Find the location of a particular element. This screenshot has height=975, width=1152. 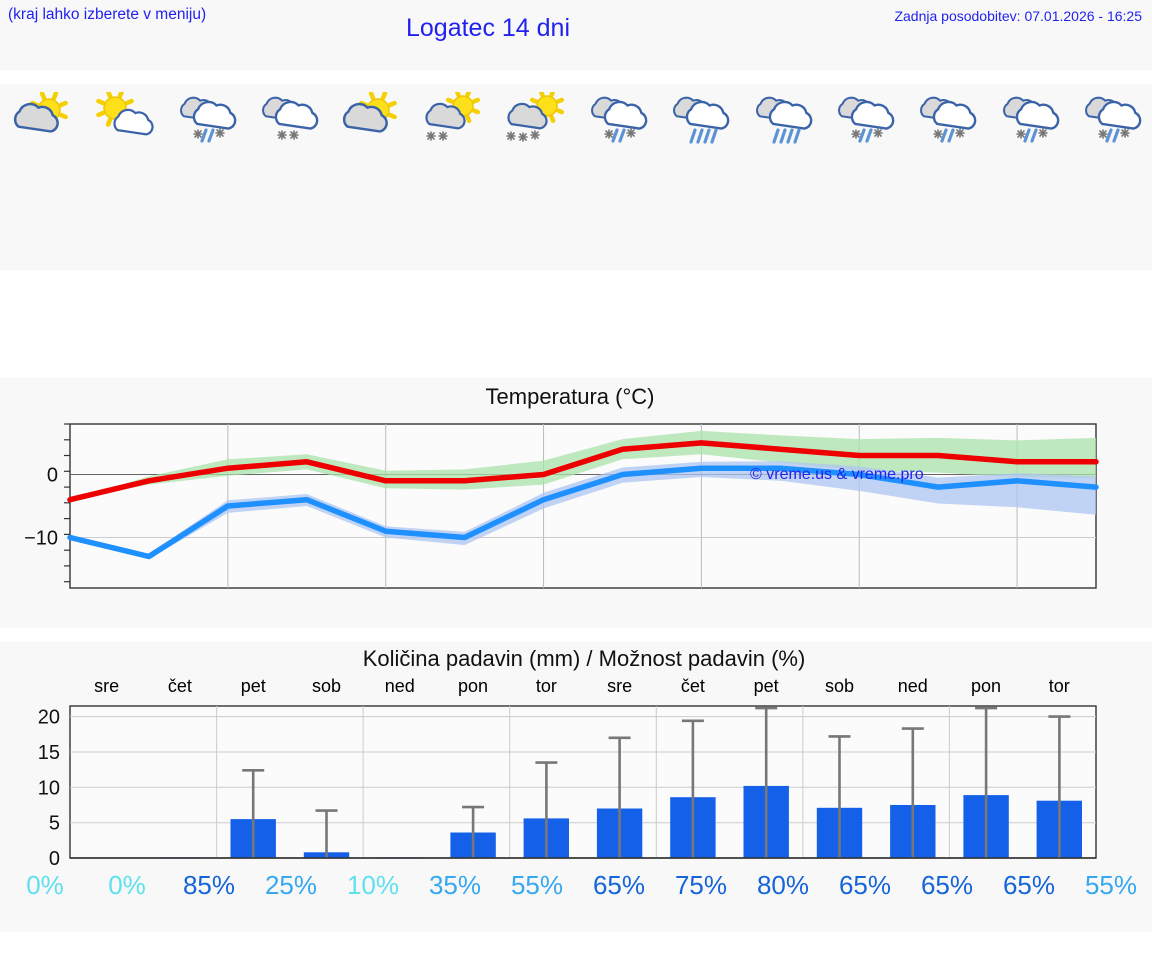

temperature-chart-title: Temperatura (°C) is located at coordinates (570, 396).